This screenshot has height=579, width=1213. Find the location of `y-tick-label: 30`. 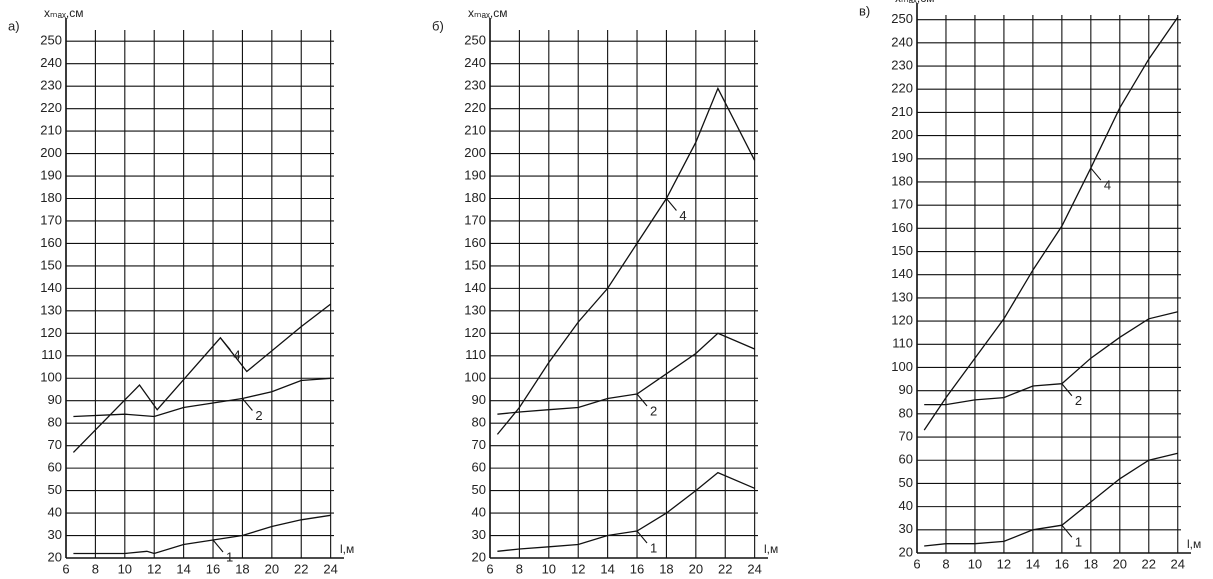

y-tick-label: 30 is located at coordinates (55, 534).